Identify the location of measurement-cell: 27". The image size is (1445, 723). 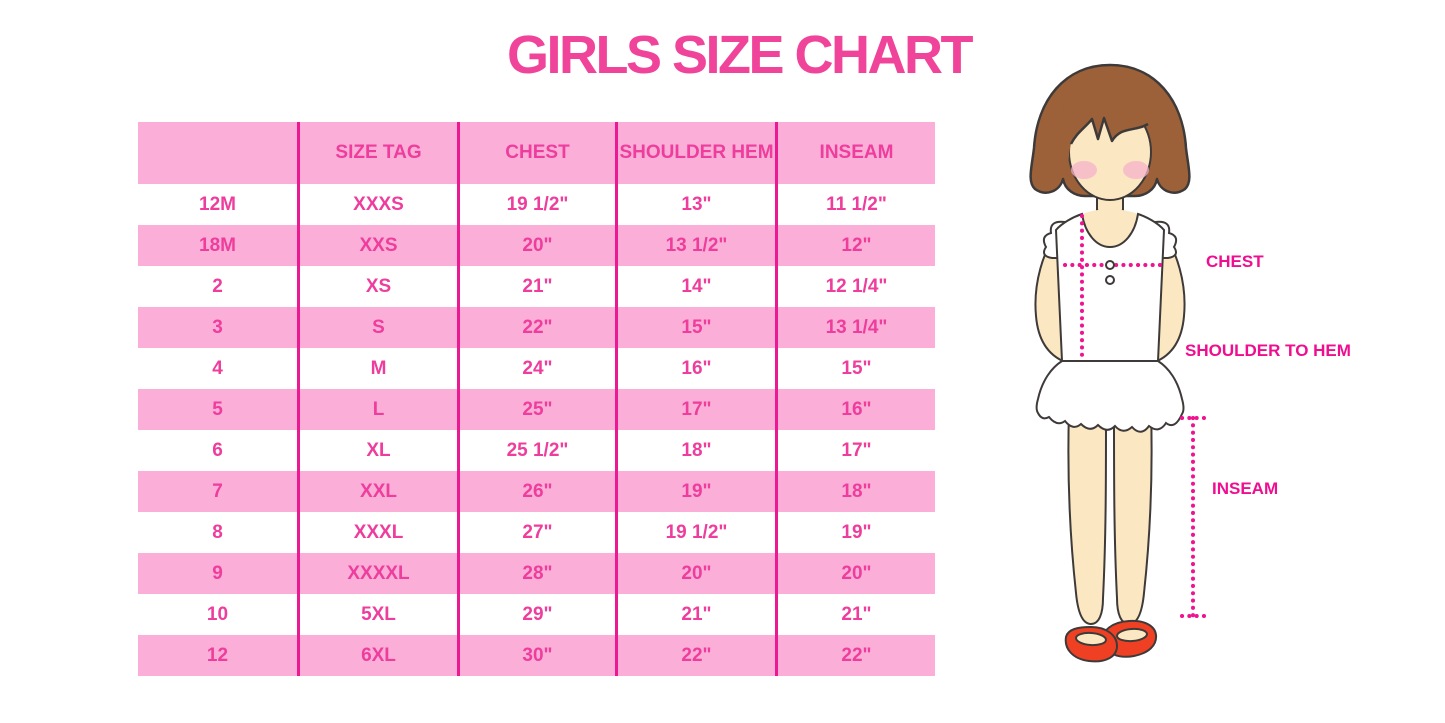
(536, 532).